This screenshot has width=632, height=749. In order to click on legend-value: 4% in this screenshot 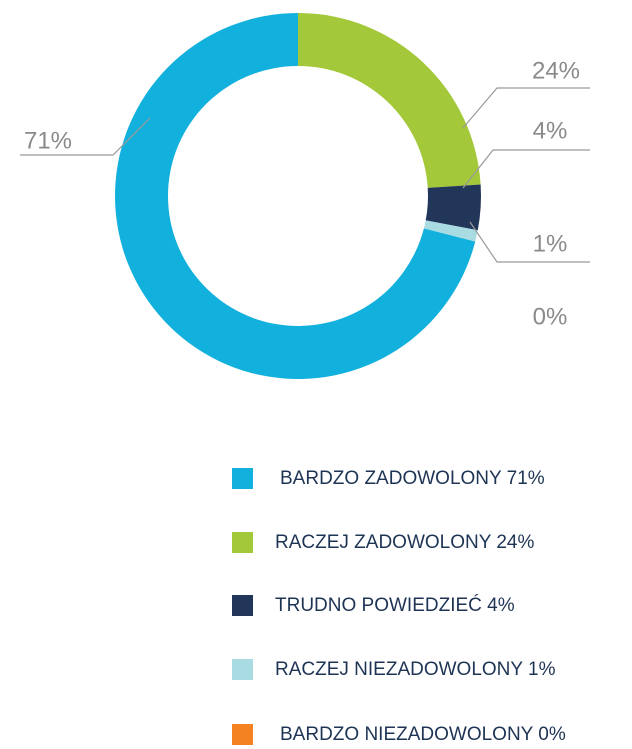, I will do `click(501, 605)`.